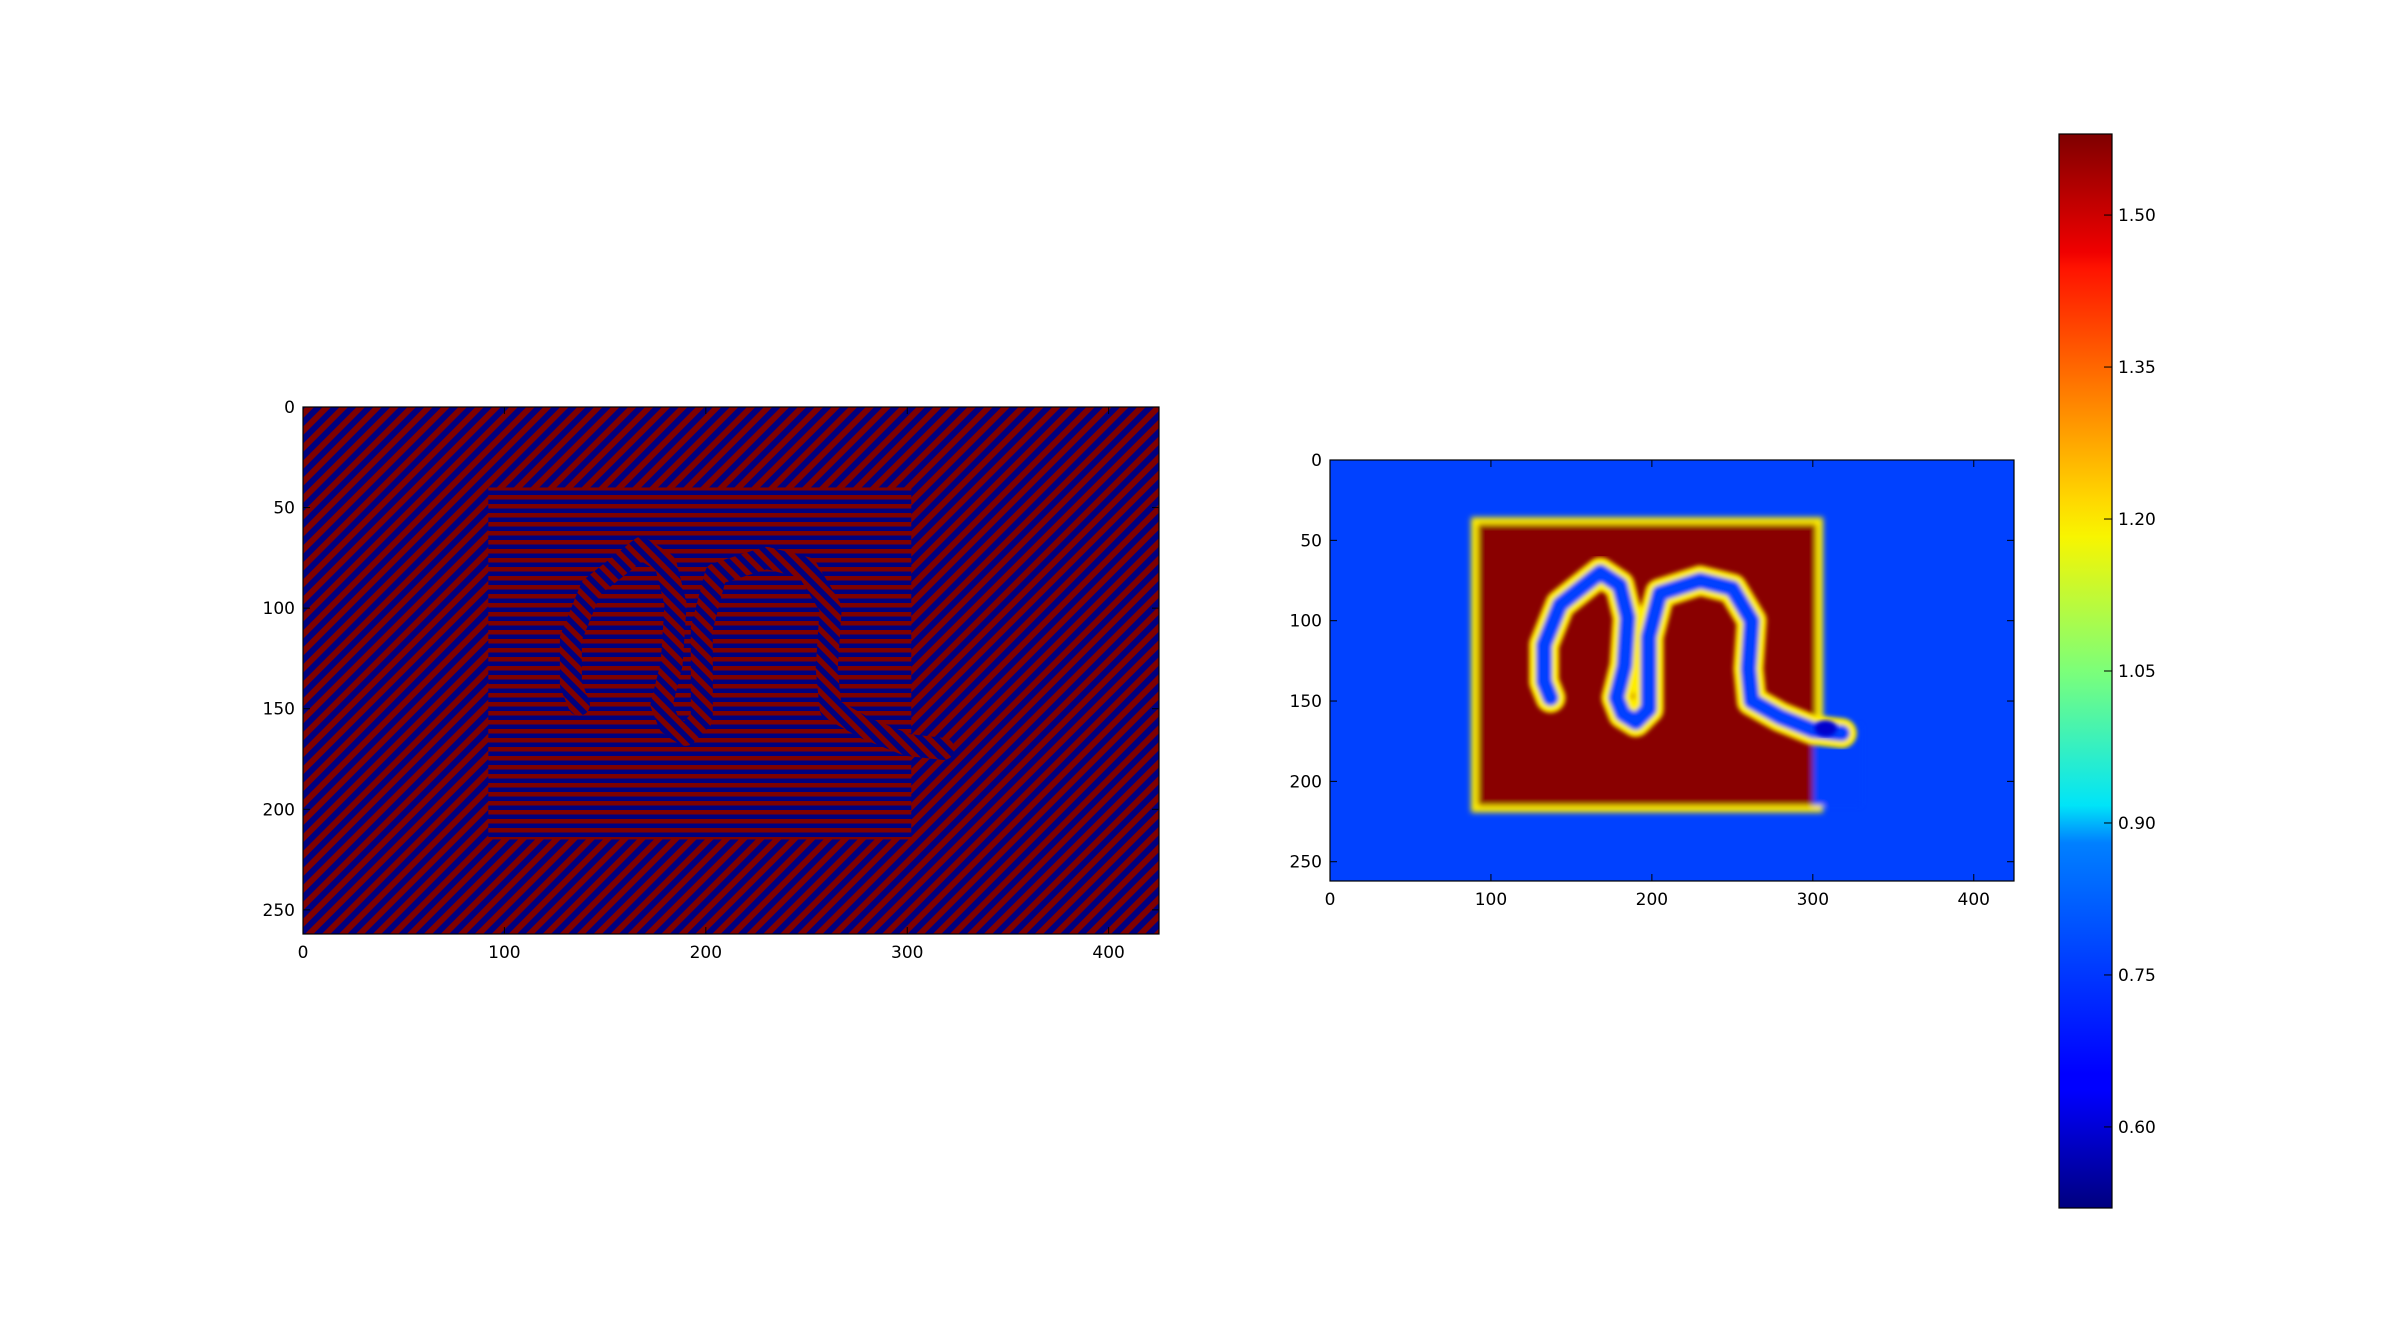  What do you see at coordinates (2085, 671) in the screenshot?
I see `colorbar-gradient` at bounding box center [2085, 671].